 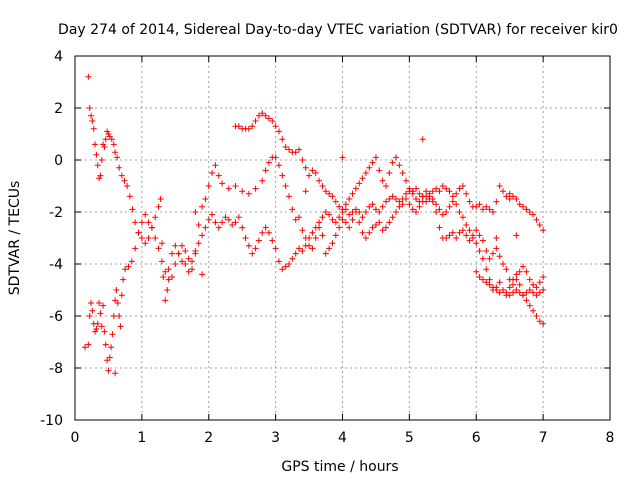 What do you see at coordinates (342, 438) in the screenshot?
I see `x-tick-label: 4` at bounding box center [342, 438].